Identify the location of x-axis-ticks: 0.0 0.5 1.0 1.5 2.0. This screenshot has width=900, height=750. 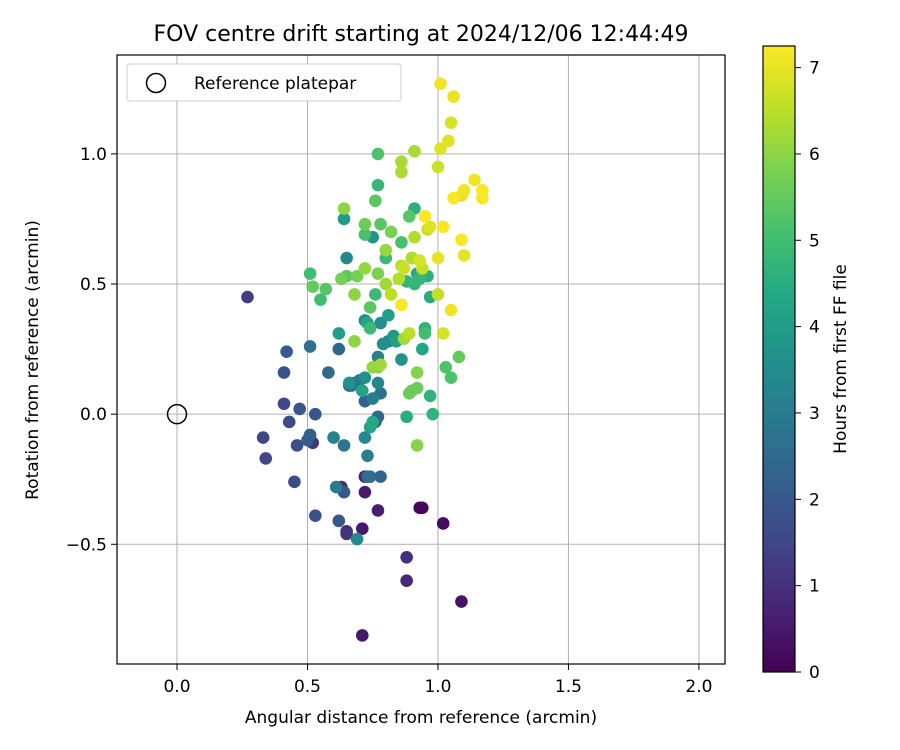
(437, 680).